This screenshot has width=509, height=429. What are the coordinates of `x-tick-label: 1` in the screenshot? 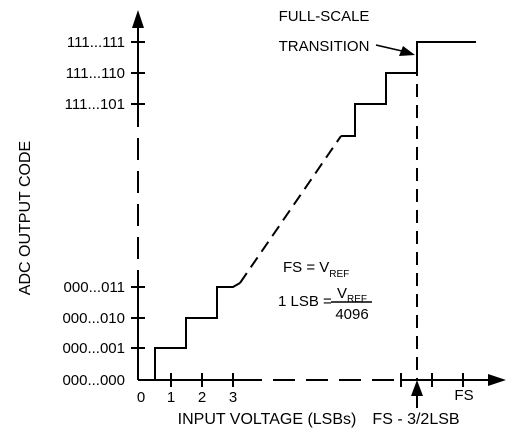 It's located at (171, 397).